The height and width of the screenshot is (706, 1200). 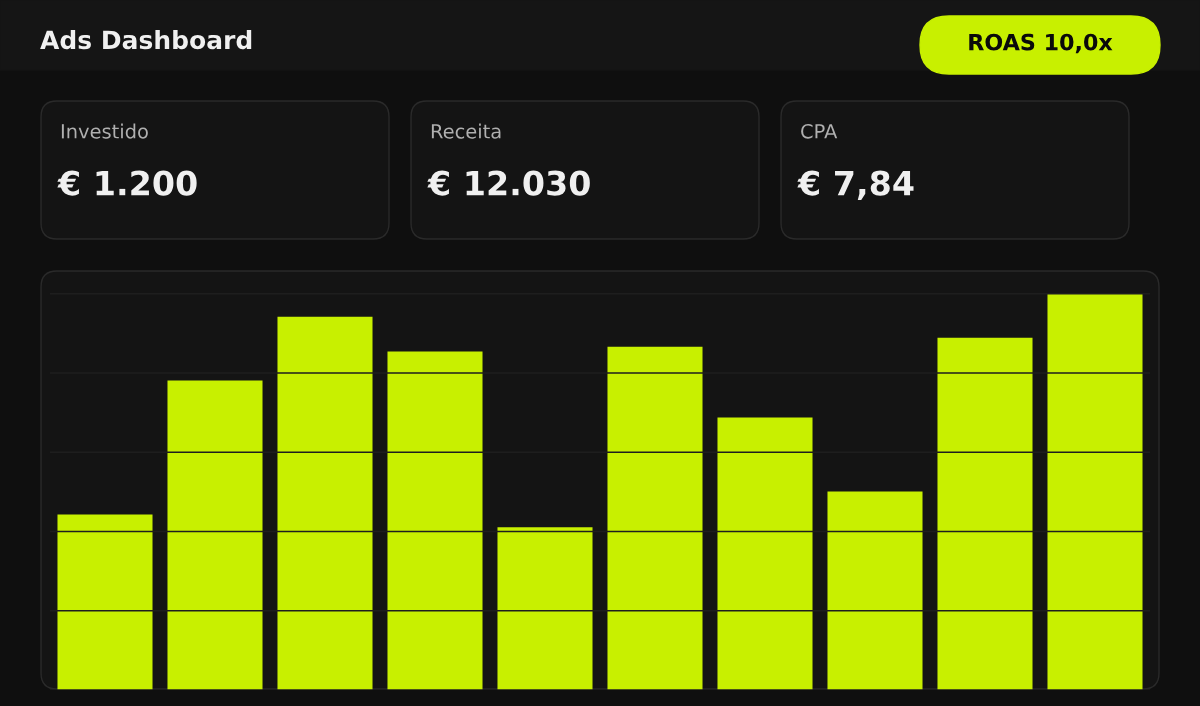 What do you see at coordinates (146, 39) in the screenshot?
I see `text: Ads Dashboard` at bounding box center [146, 39].